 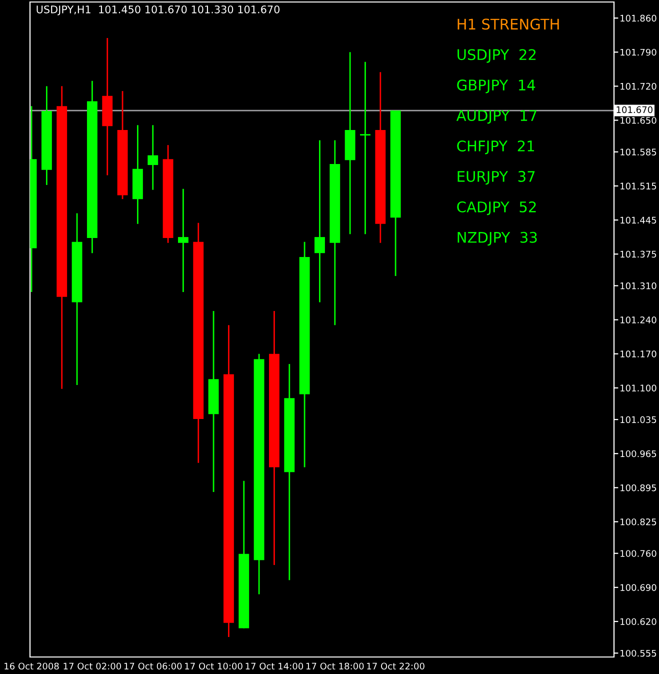 What do you see at coordinates (496, 117) in the screenshot?
I see `annotation: AUDJPY 17` at bounding box center [496, 117].